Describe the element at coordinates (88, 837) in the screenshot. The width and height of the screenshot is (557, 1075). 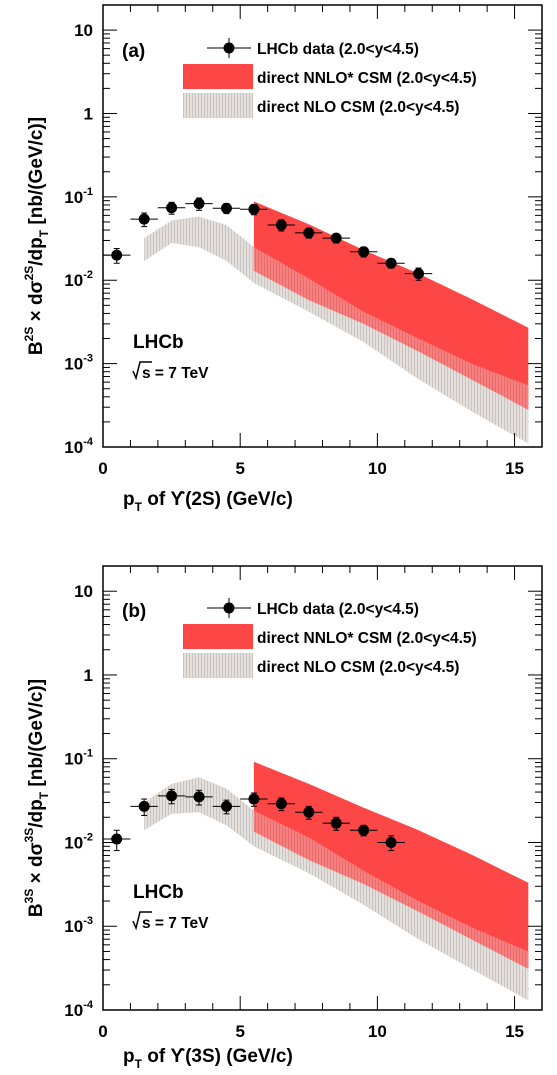
I see `chart1-ytick-exp-3: -2` at that location.